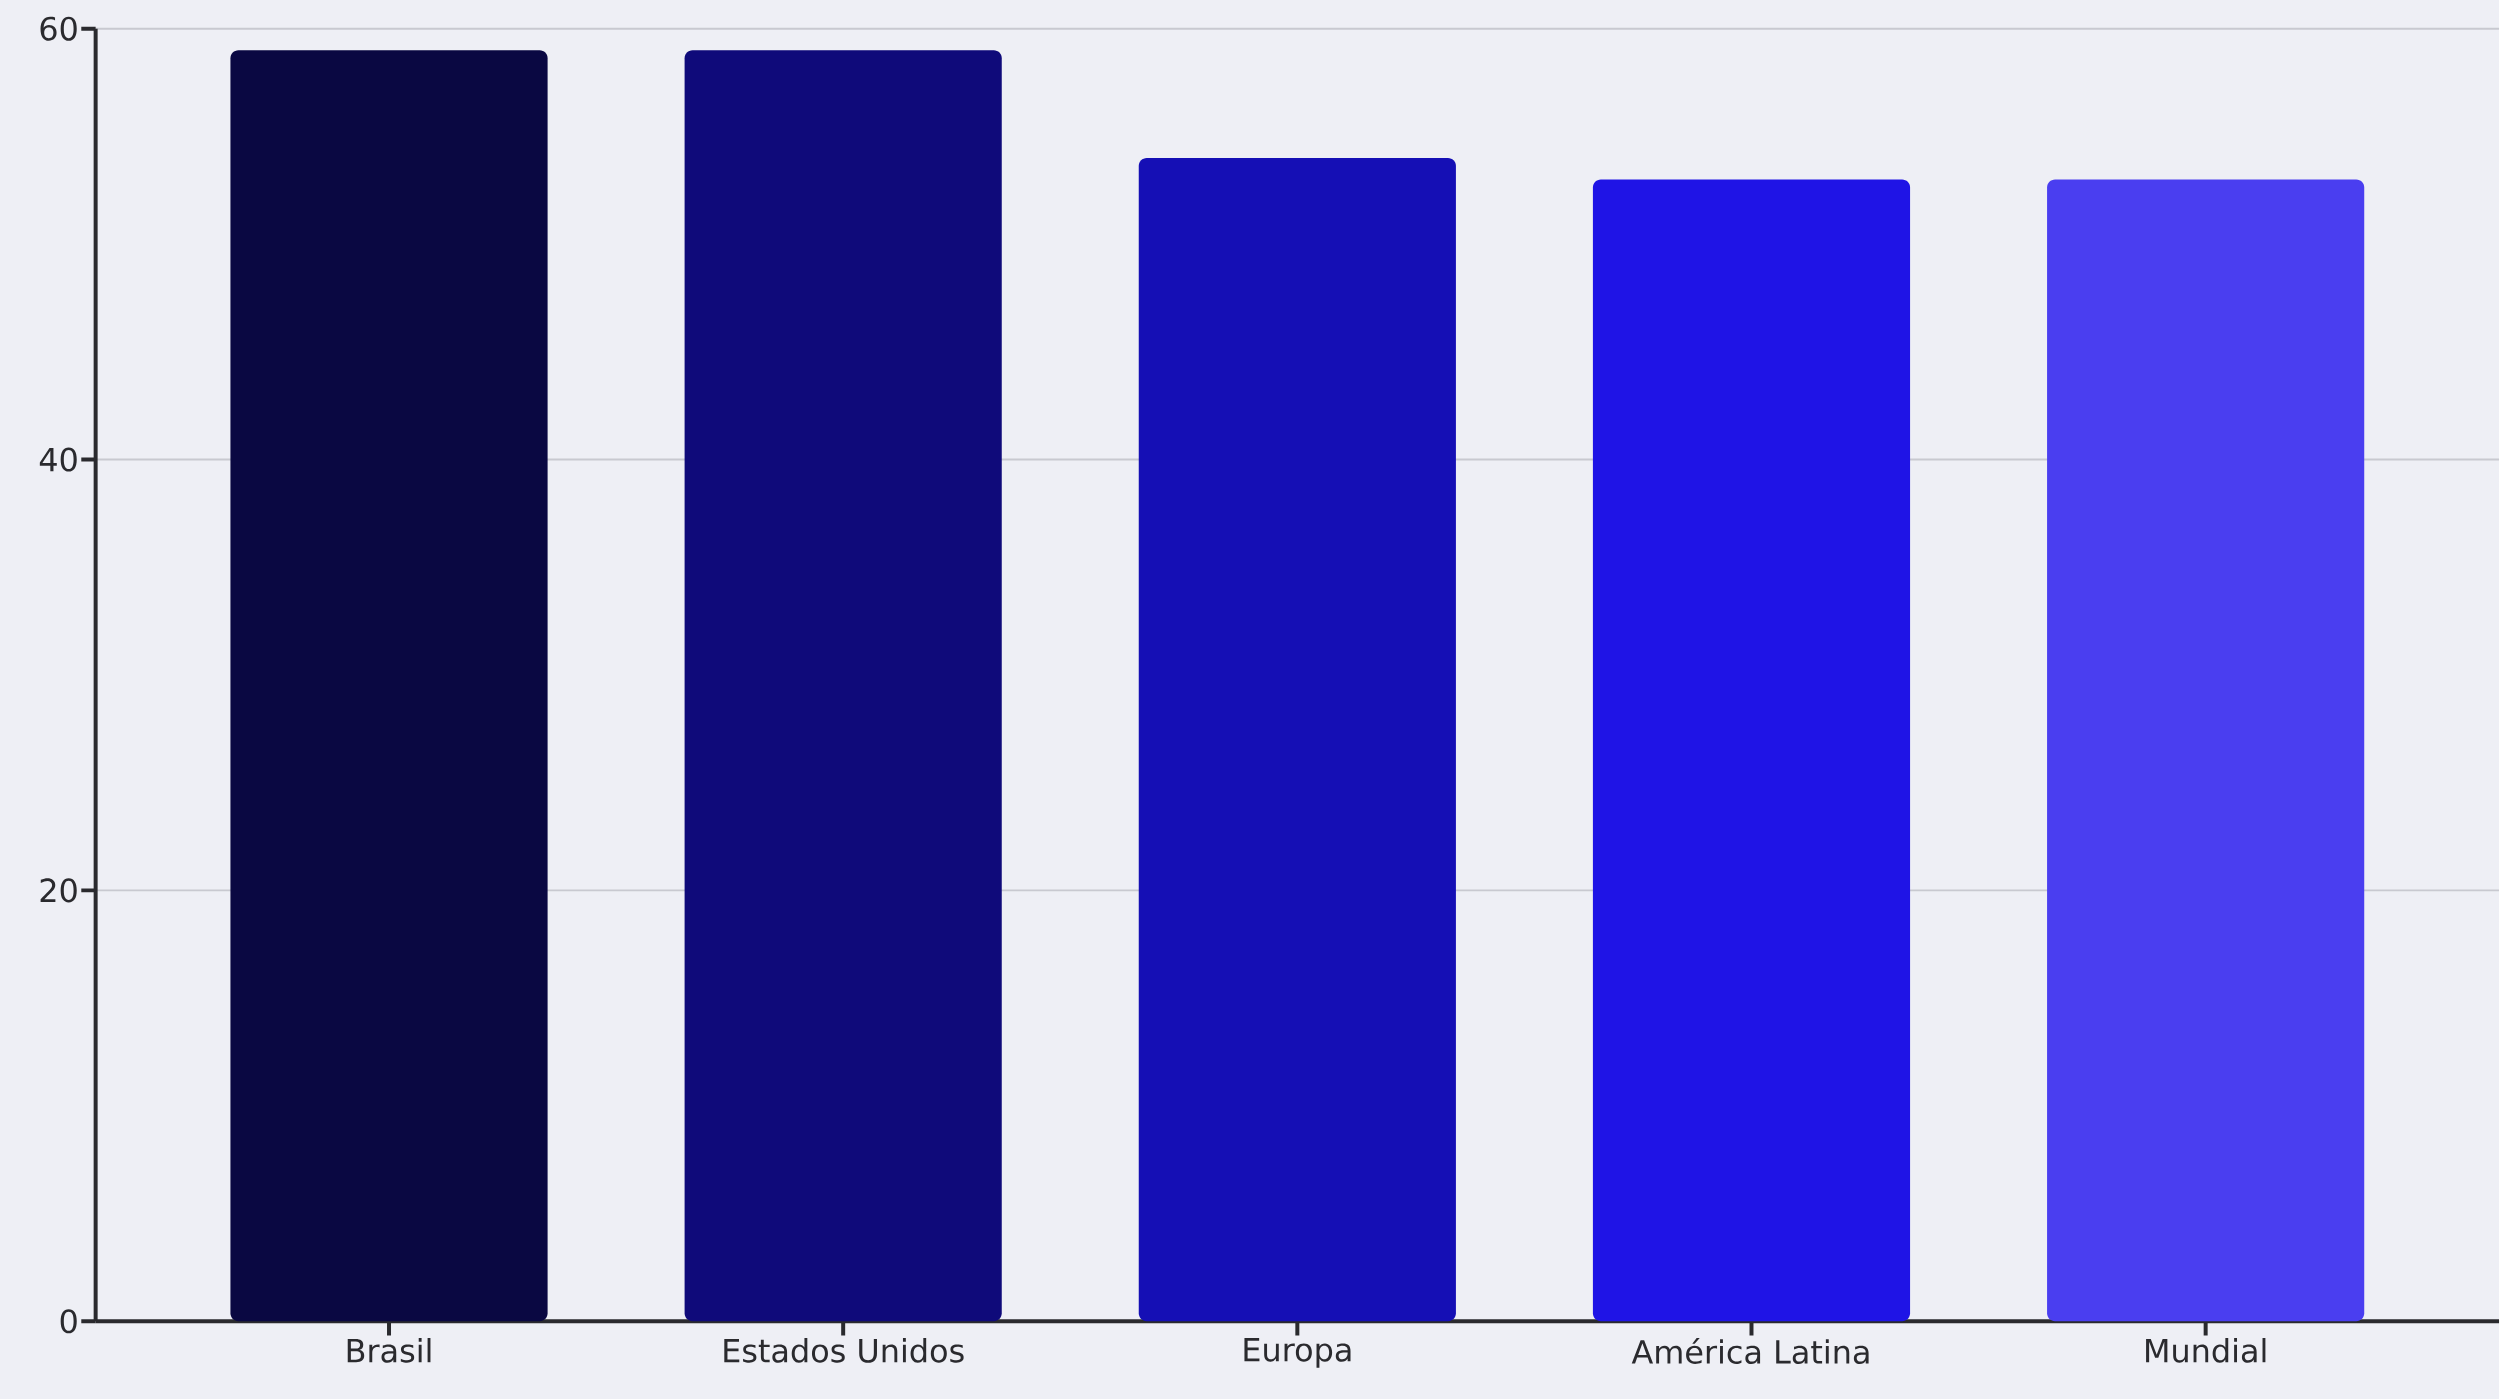  Describe the element at coordinates (389, 1350) in the screenshot. I see `x-tick-label: Brasil` at that location.